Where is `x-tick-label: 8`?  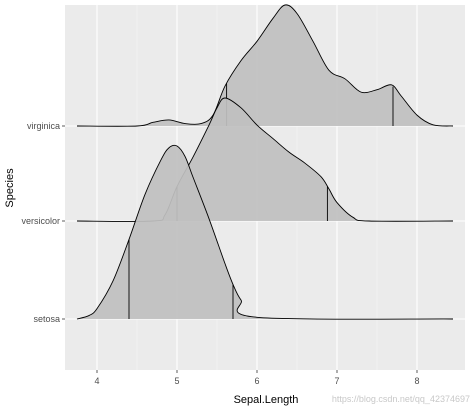 x-tick-label: 8 is located at coordinates (416, 381).